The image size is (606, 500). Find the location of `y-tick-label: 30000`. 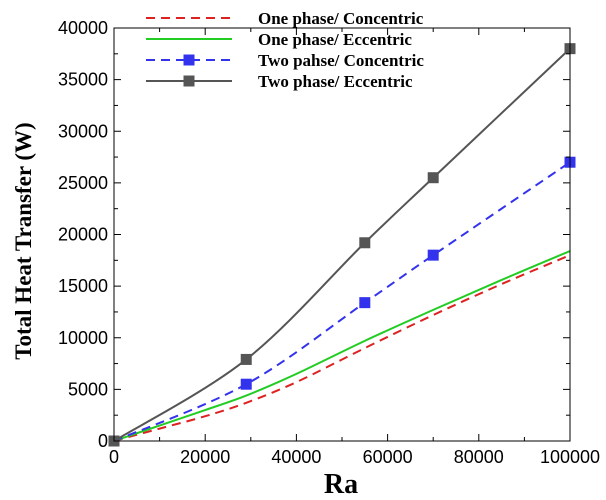

y-tick-label: 30000 is located at coordinates (83, 131).